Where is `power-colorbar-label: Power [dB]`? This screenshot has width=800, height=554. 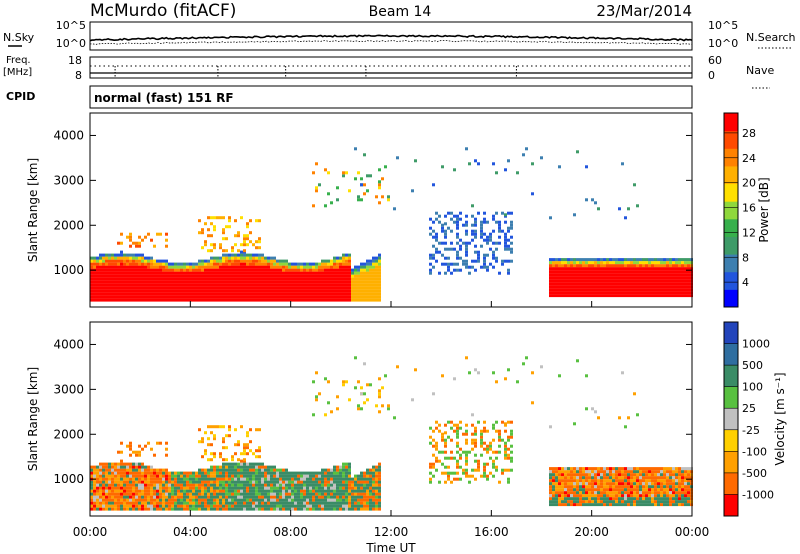 power-colorbar-label: Power [dB] is located at coordinates (764, 209).